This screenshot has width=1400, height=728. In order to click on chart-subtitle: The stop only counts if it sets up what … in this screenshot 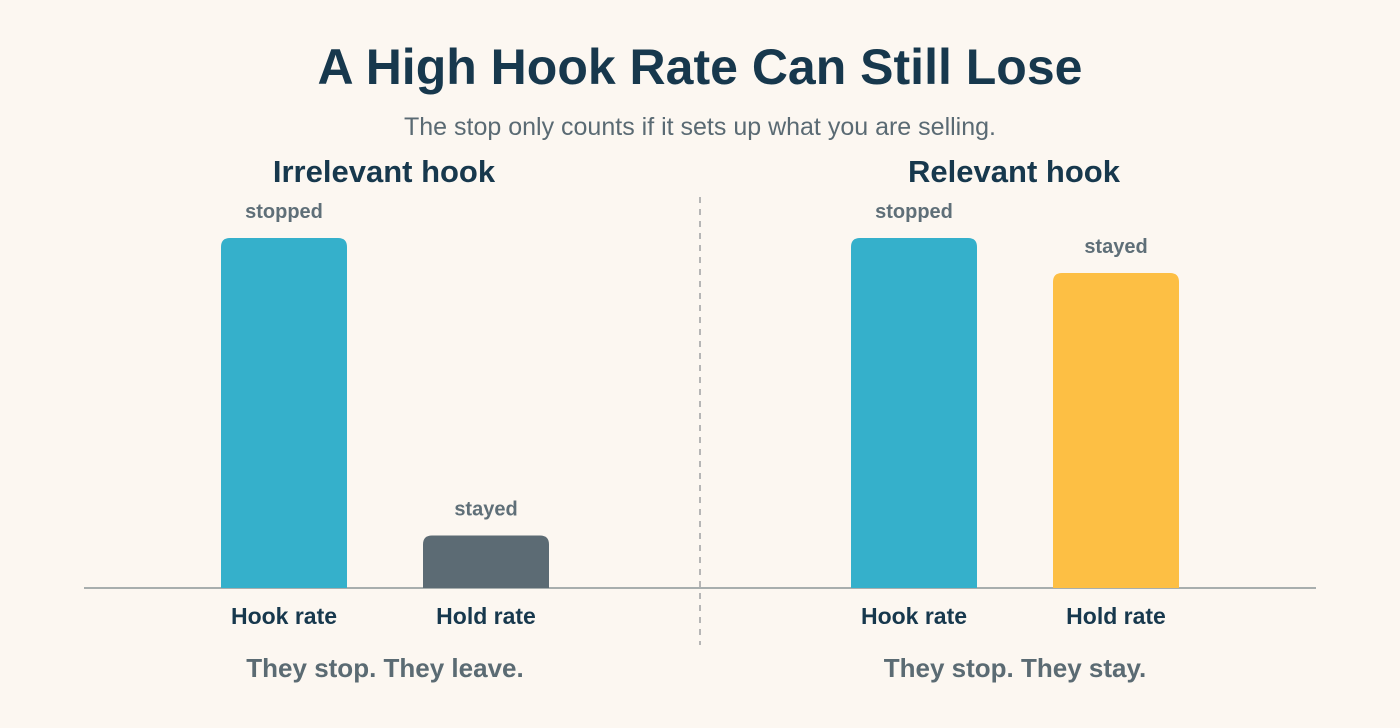, I will do `click(700, 127)`.